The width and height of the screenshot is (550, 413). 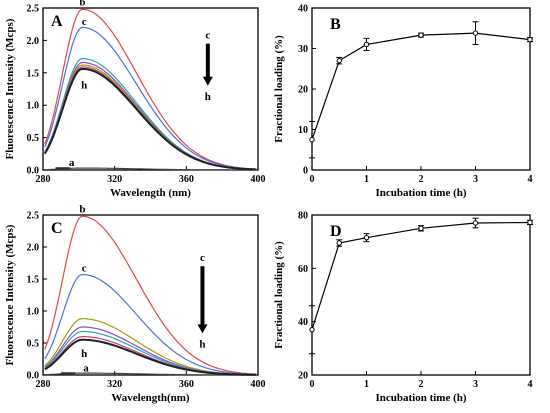 I want to click on panel-label: B, so click(x=335, y=24).